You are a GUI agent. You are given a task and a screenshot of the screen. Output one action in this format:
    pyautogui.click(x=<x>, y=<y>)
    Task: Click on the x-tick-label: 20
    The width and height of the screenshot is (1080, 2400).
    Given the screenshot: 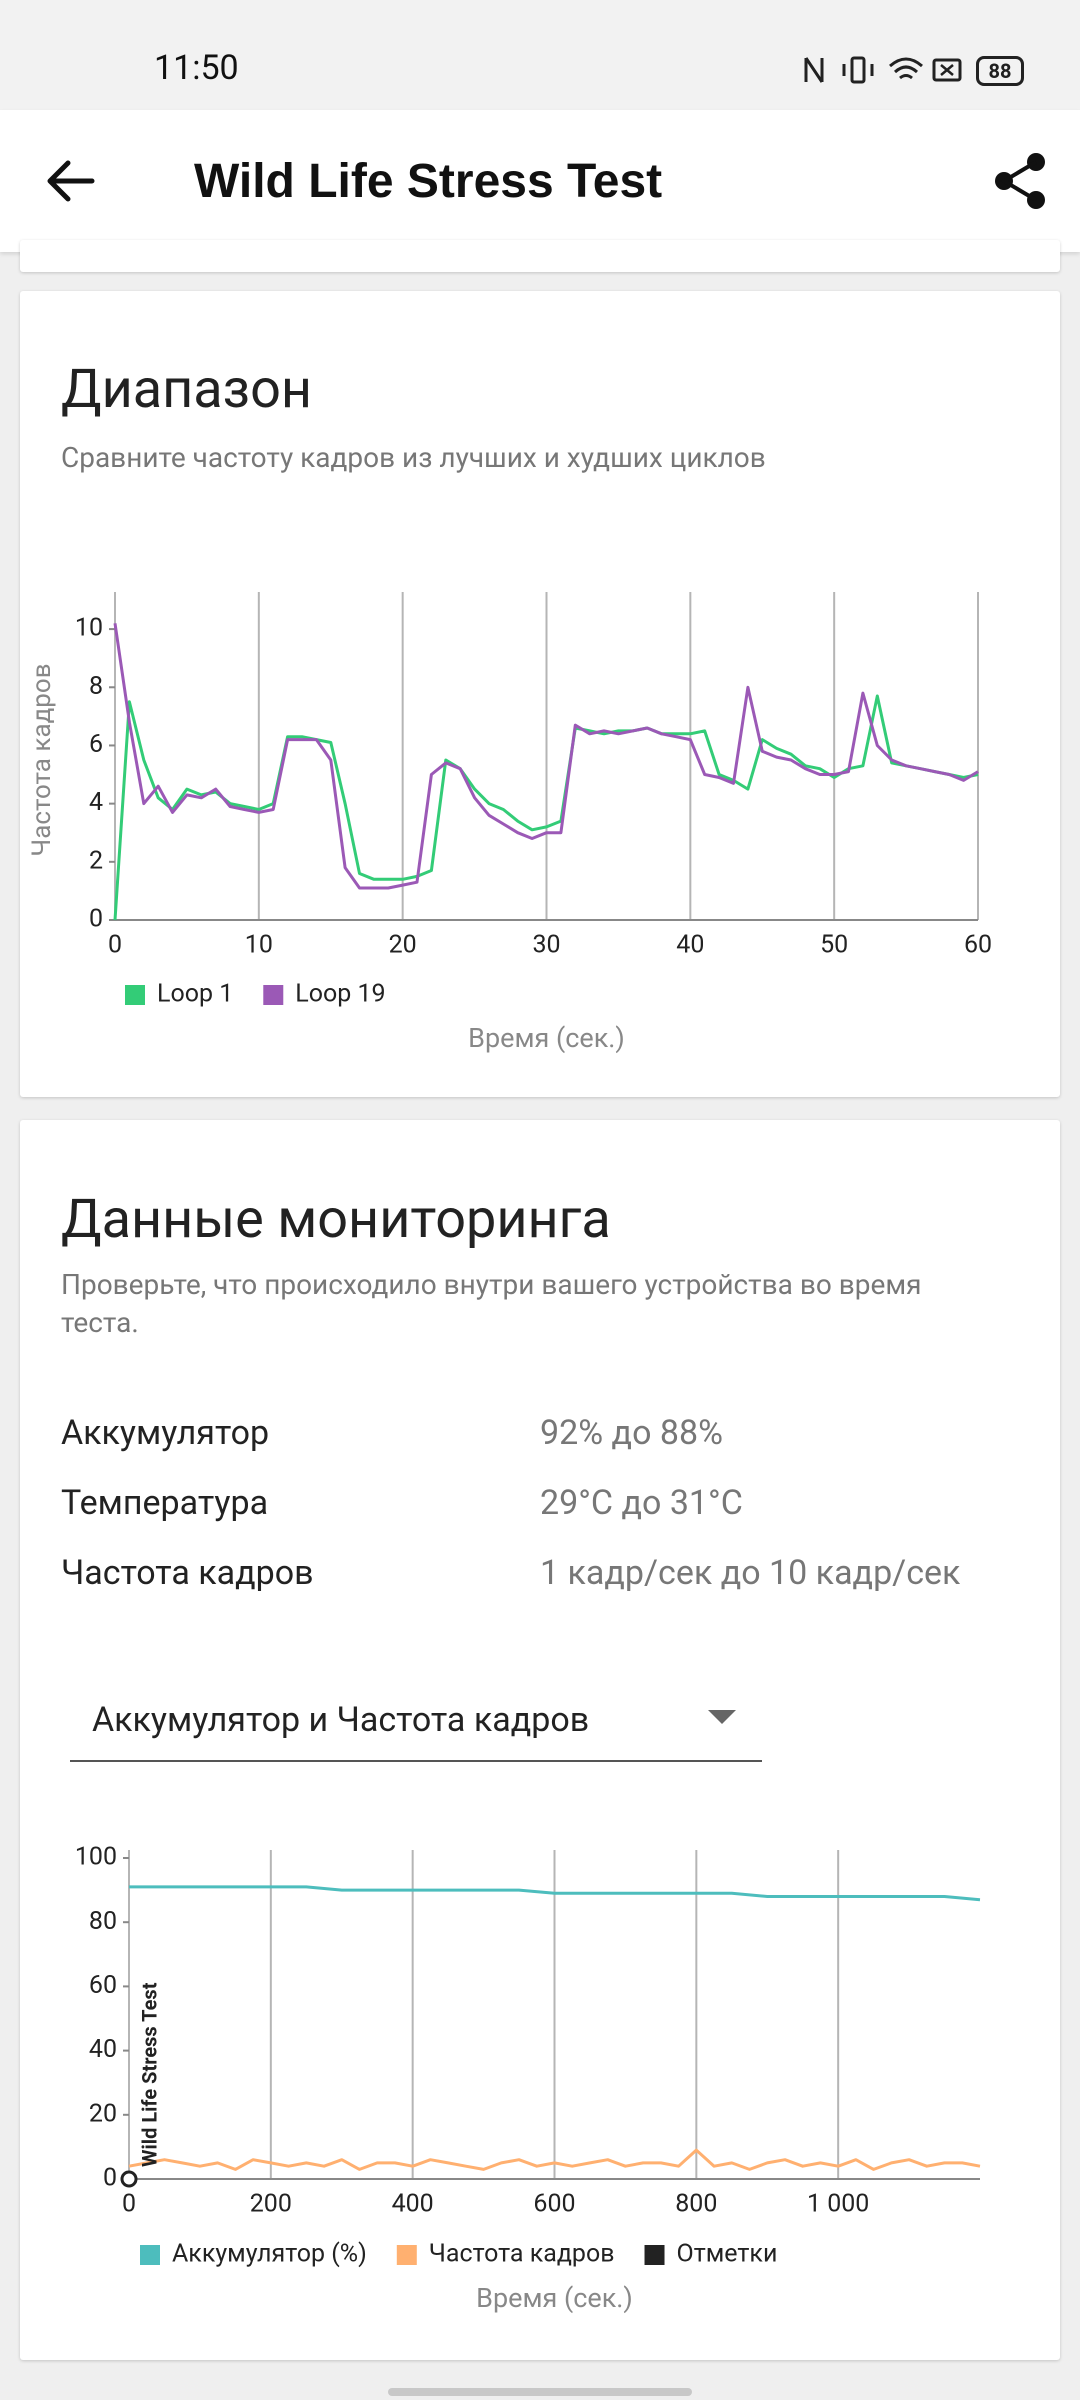 What is the action you would take?
    pyautogui.click(x=403, y=945)
    